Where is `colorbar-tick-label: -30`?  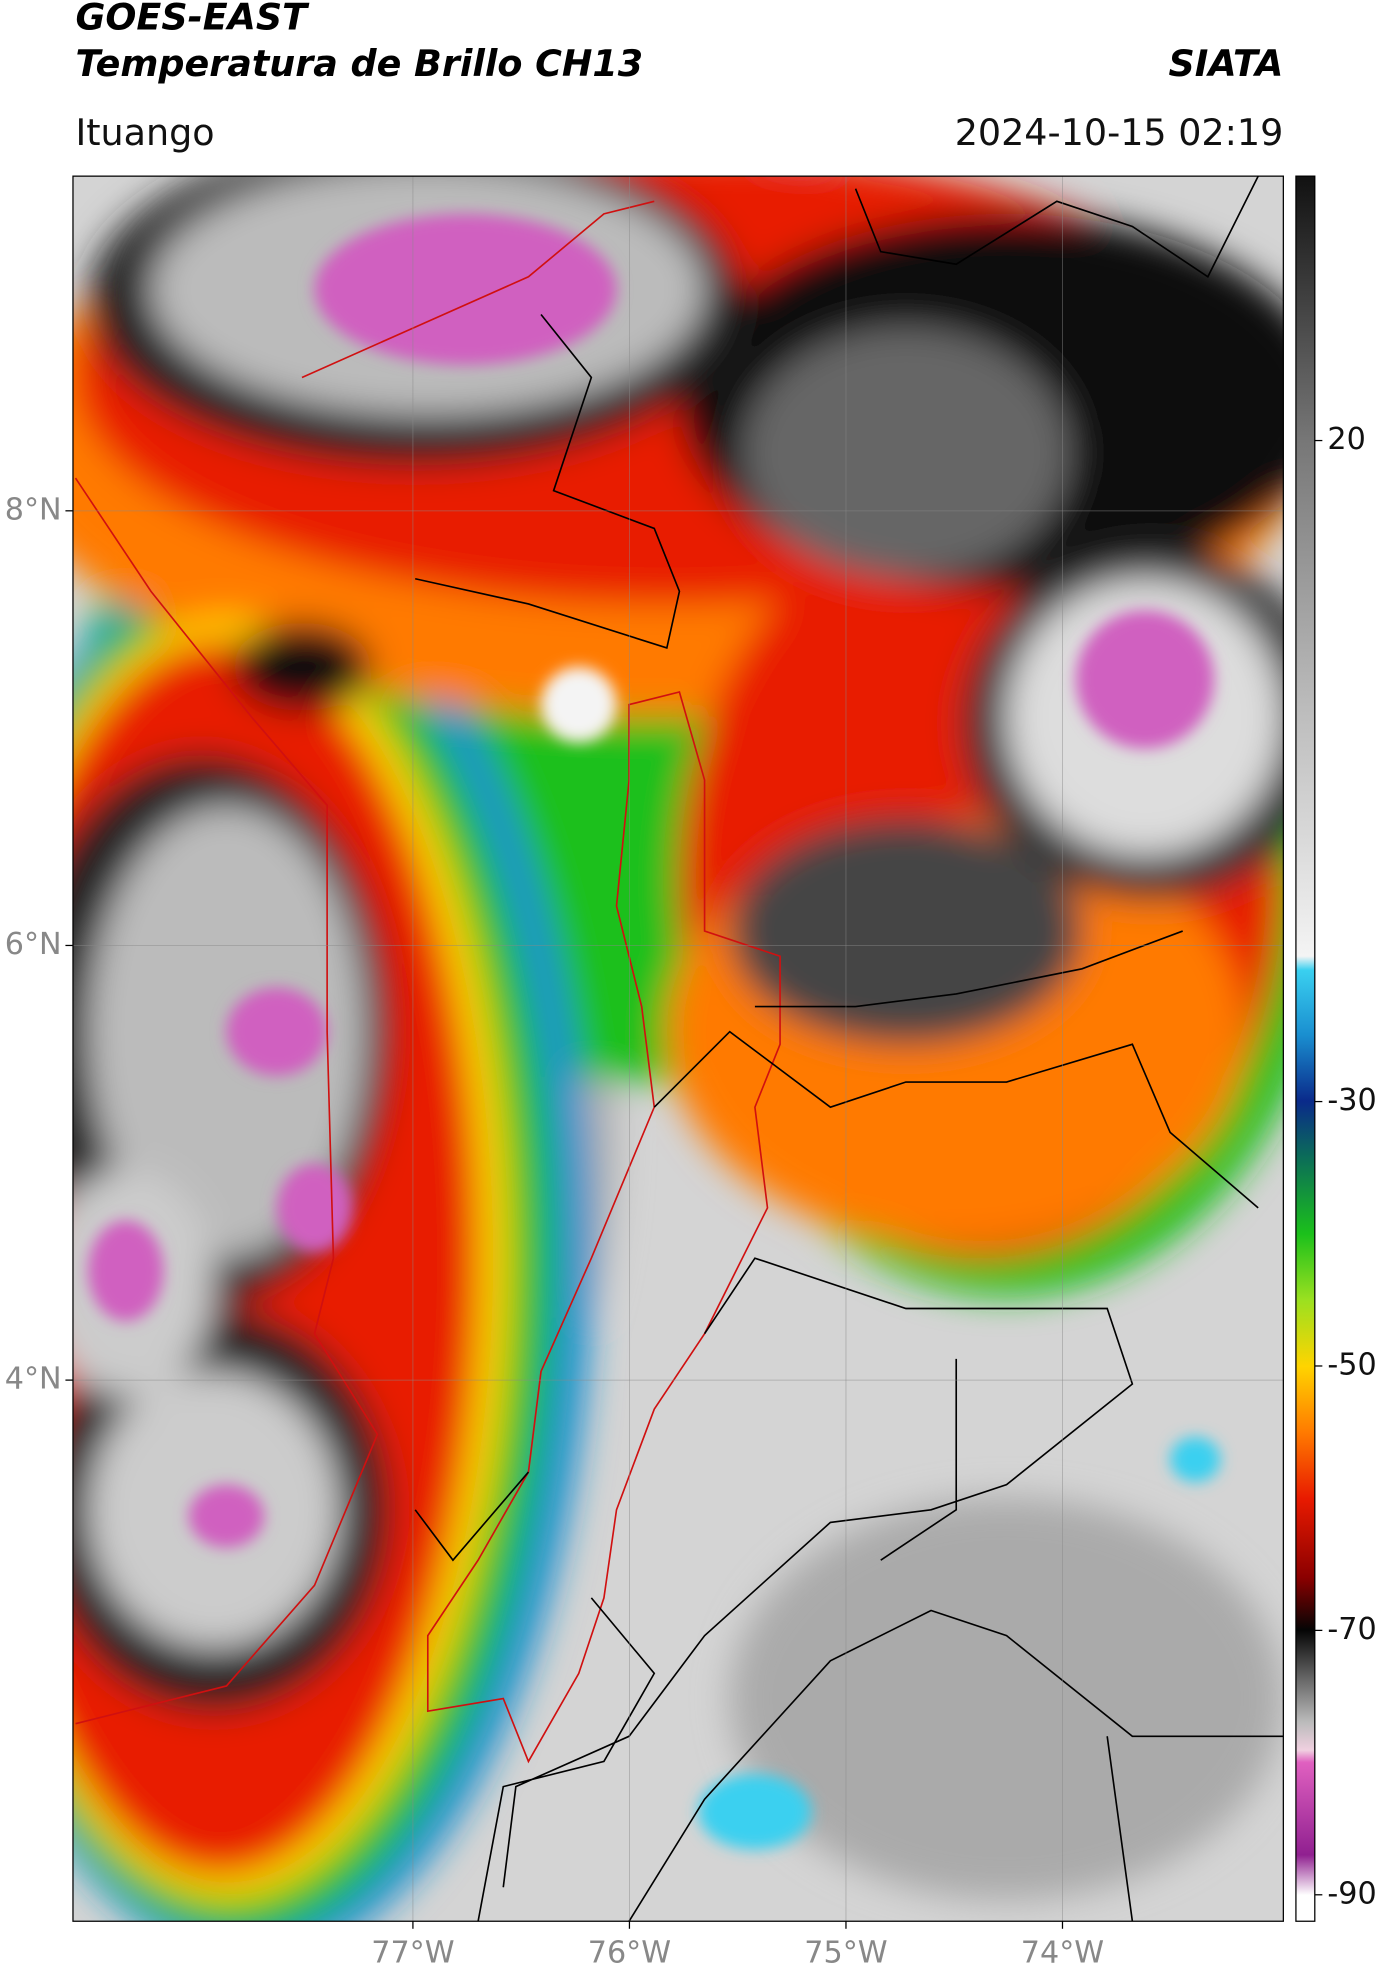 colorbar-tick-label: -30 is located at coordinates (1351, 1100).